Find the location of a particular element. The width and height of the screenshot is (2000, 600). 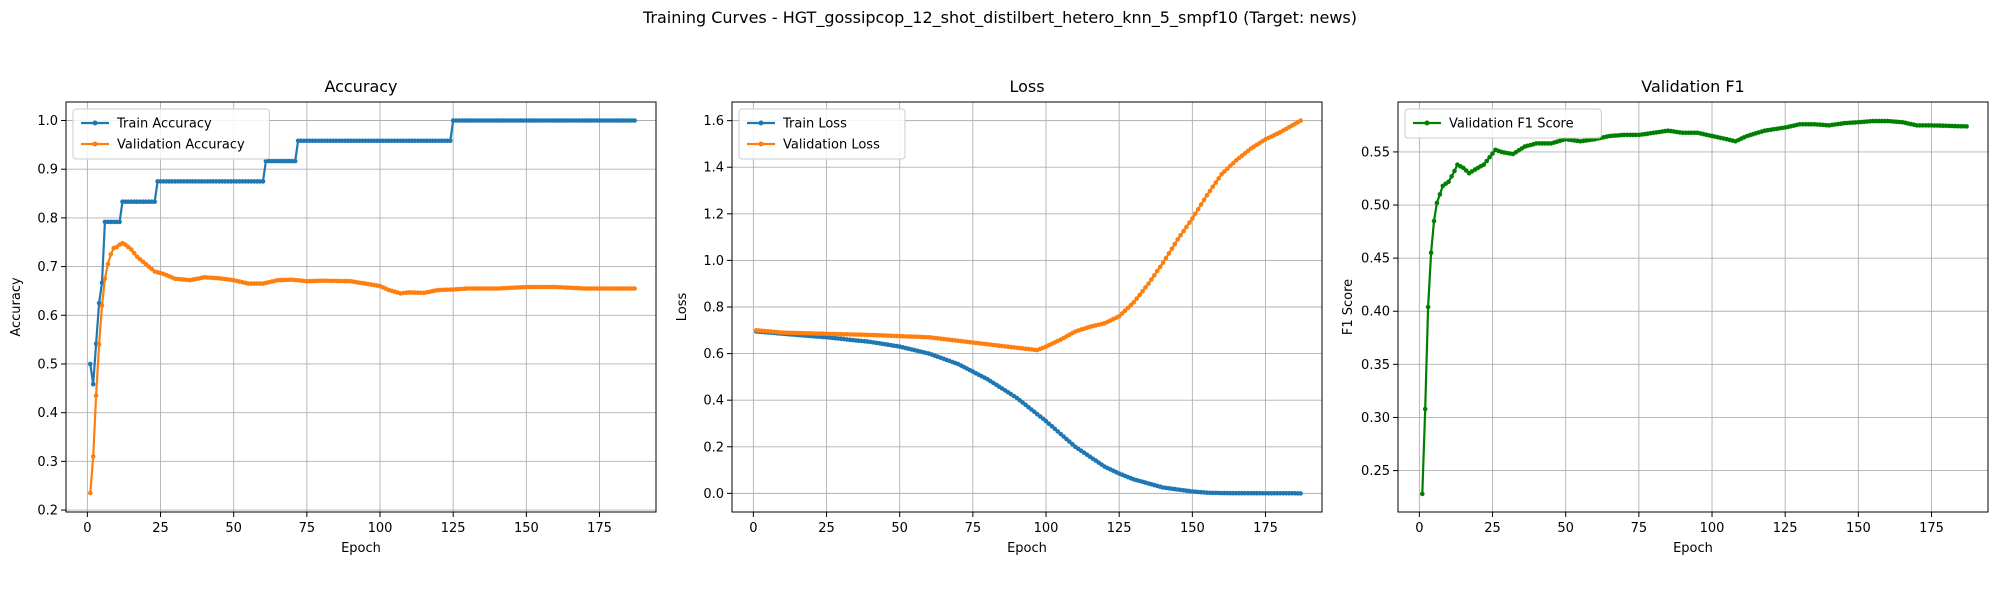

y-tick-label: 0.4 is located at coordinates (713, 401).